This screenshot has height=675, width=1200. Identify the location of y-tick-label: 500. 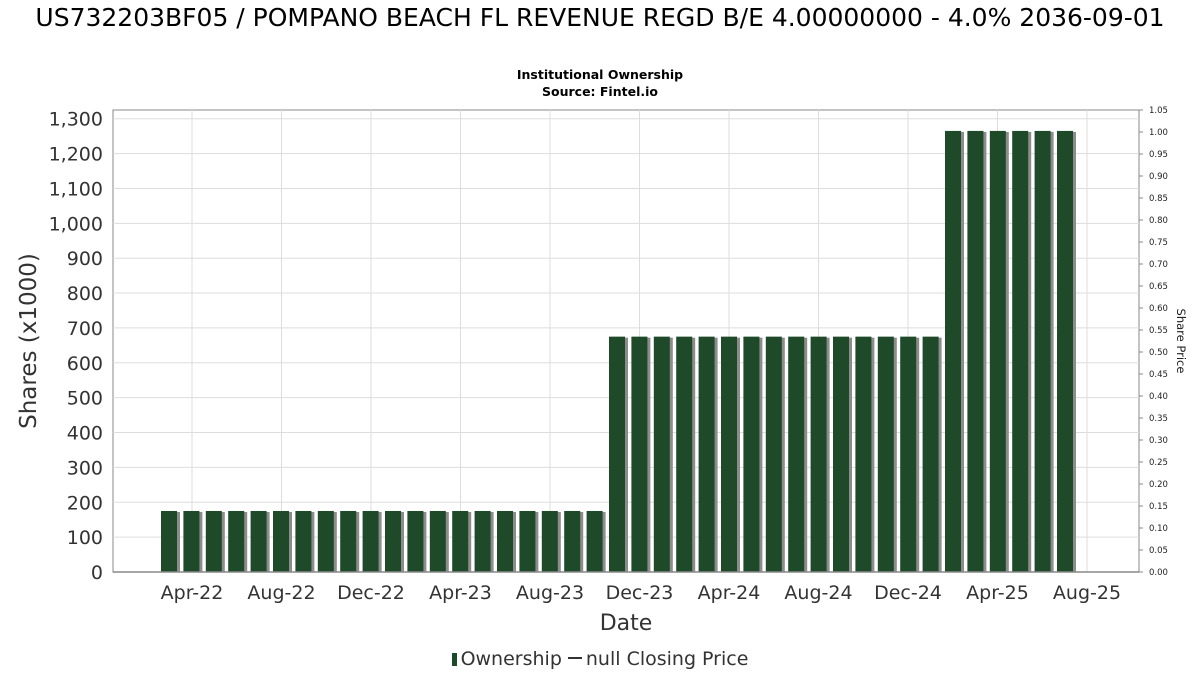
(85, 399).